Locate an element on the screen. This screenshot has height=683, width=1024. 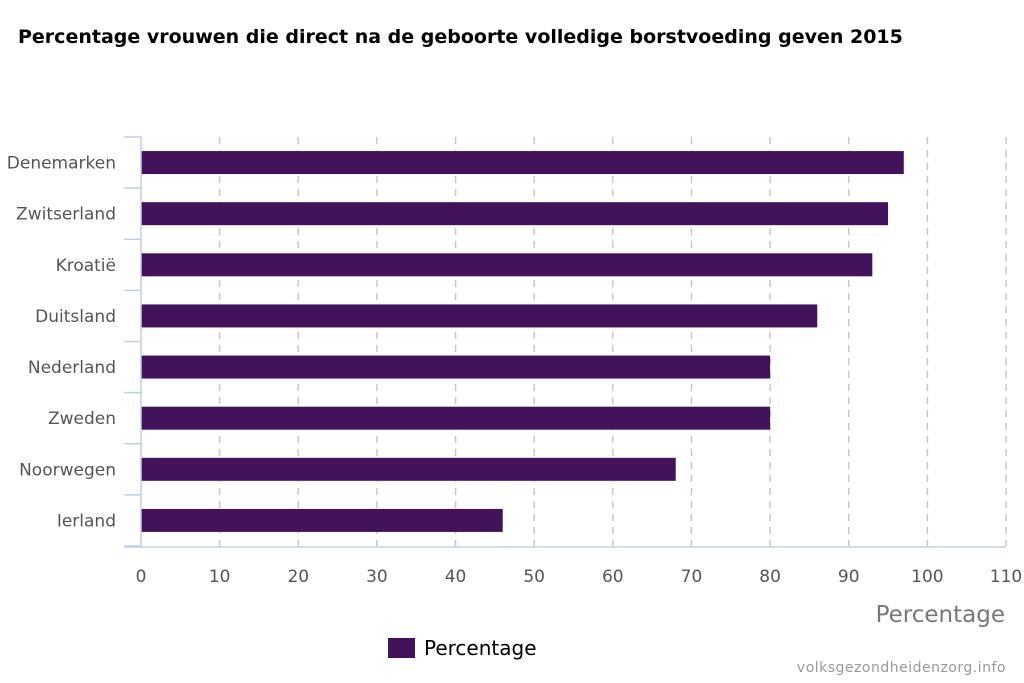
y-category-label: Kroatië is located at coordinates (86, 266).